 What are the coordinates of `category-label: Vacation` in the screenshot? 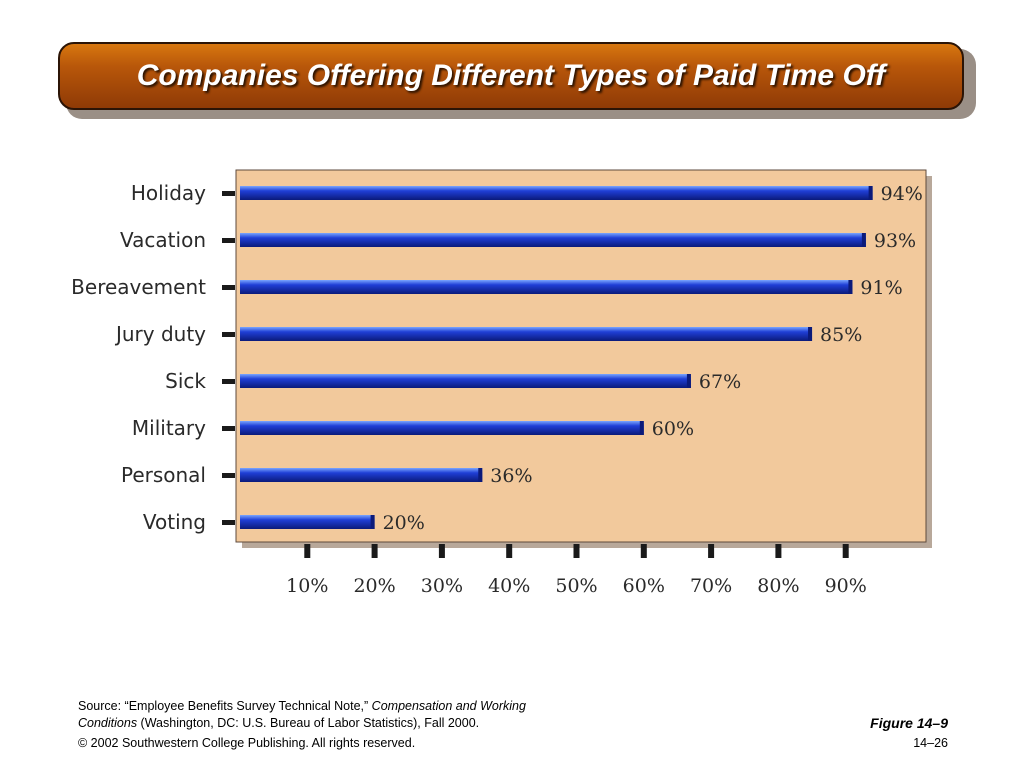 It's located at (163, 240).